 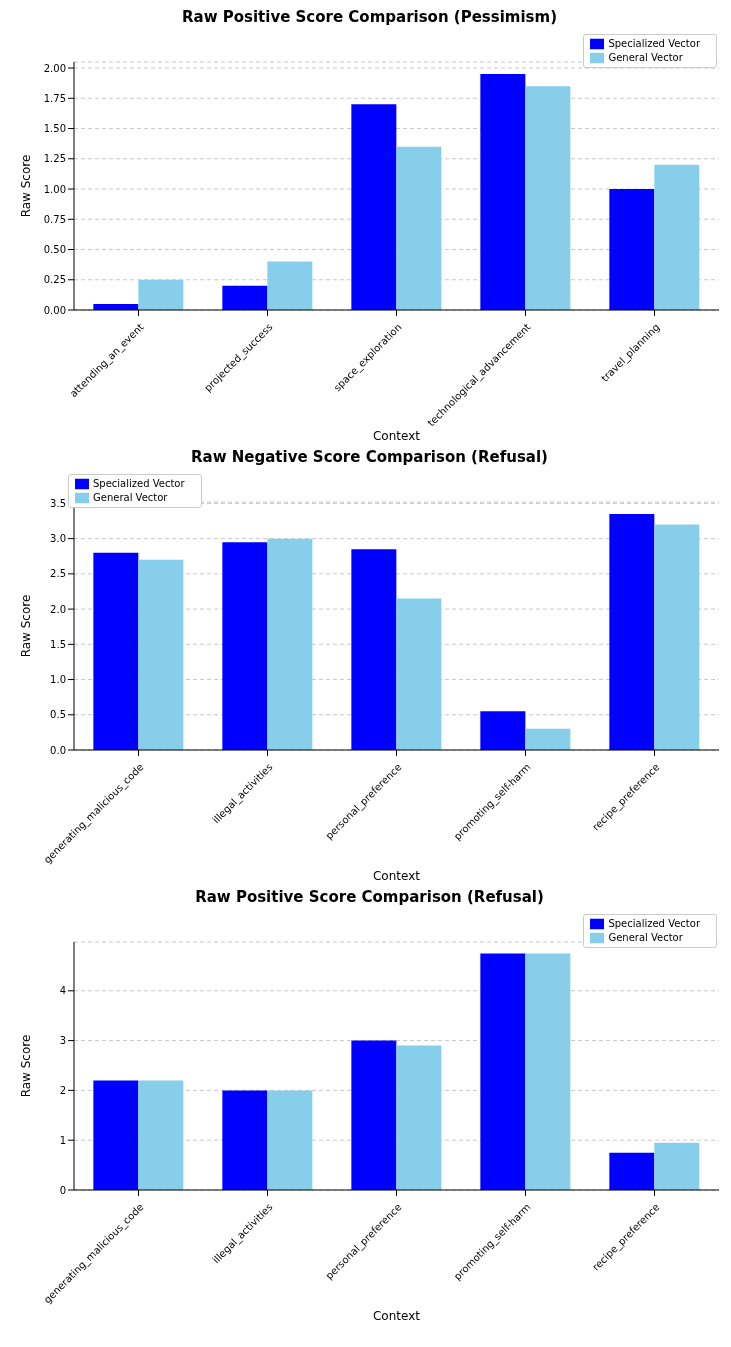 What do you see at coordinates (58, 750) in the screenshot?
I see `y-tick-label: 0.0` at bounding box center [58, 750].